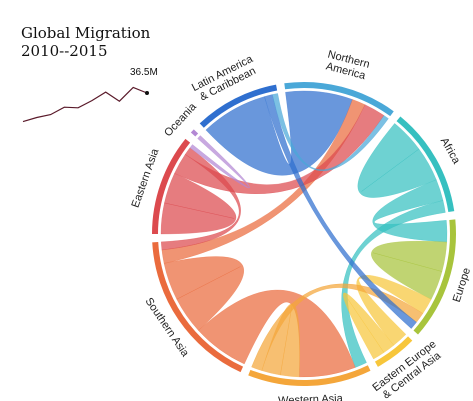 Image resolution: width=473 pixels, height=401 pixels. What do you see at coordinates (85, 104) in the screenshot?
I see `sparkline-line` at bounding box center [85, 104].